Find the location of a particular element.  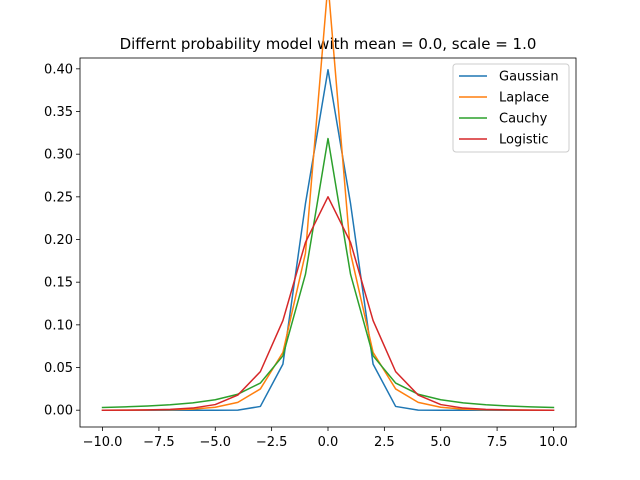

legend-label-gaussian: Gaussian is located at coordinates (529, 77).